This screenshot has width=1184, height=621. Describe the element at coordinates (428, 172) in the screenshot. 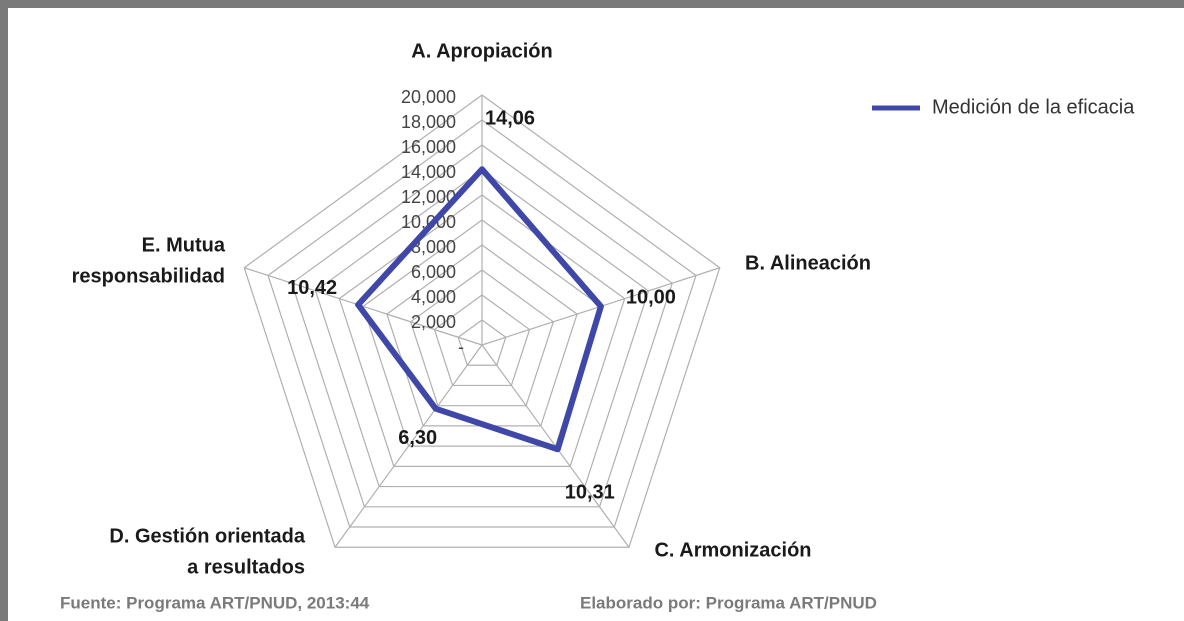

I see `y-tick-label: 14,000` at that location.